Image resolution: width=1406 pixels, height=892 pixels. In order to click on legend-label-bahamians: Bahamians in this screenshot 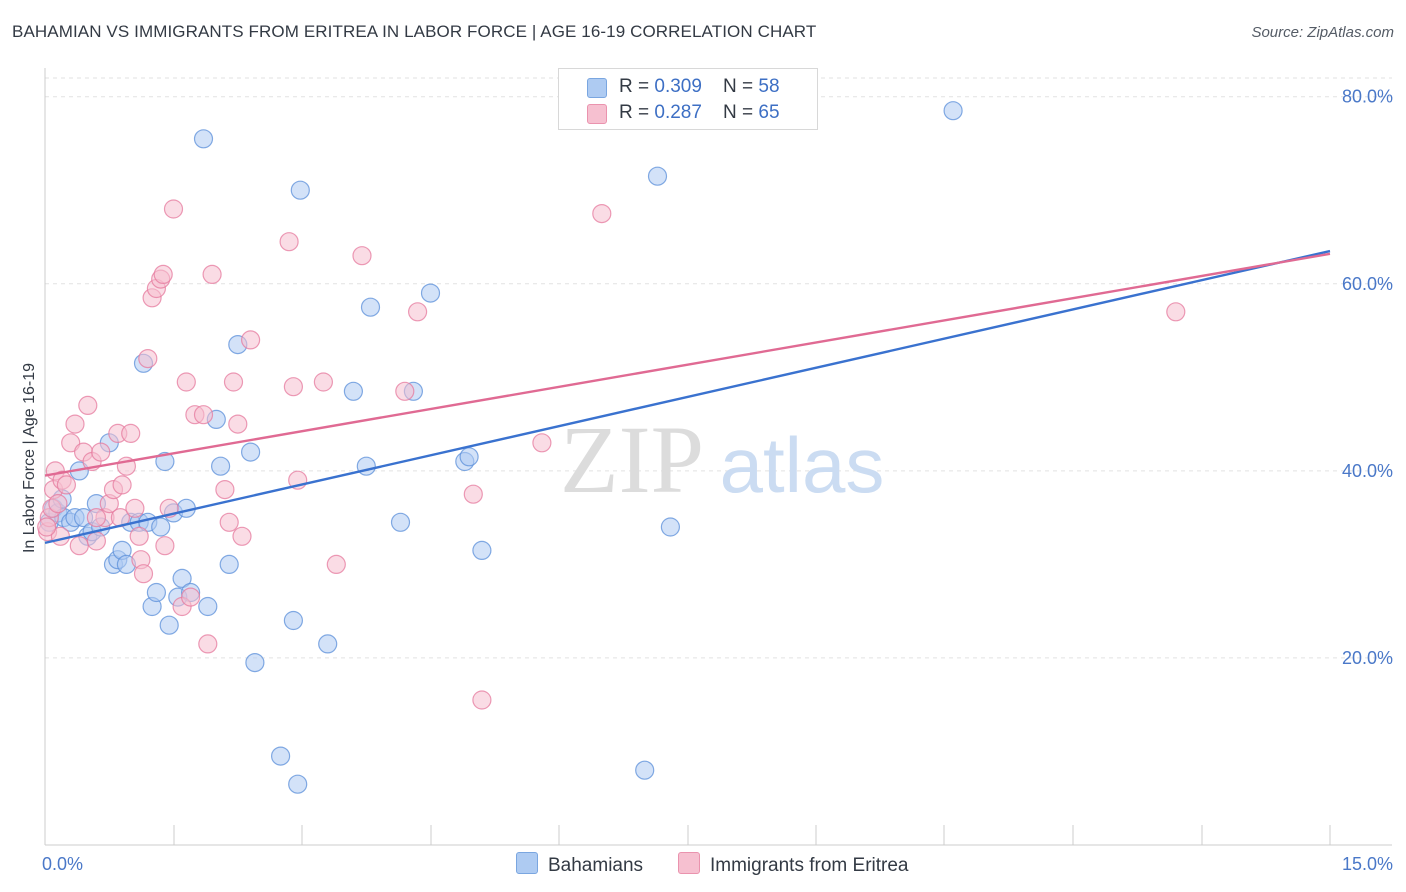, I will do `click(596, 865)`.